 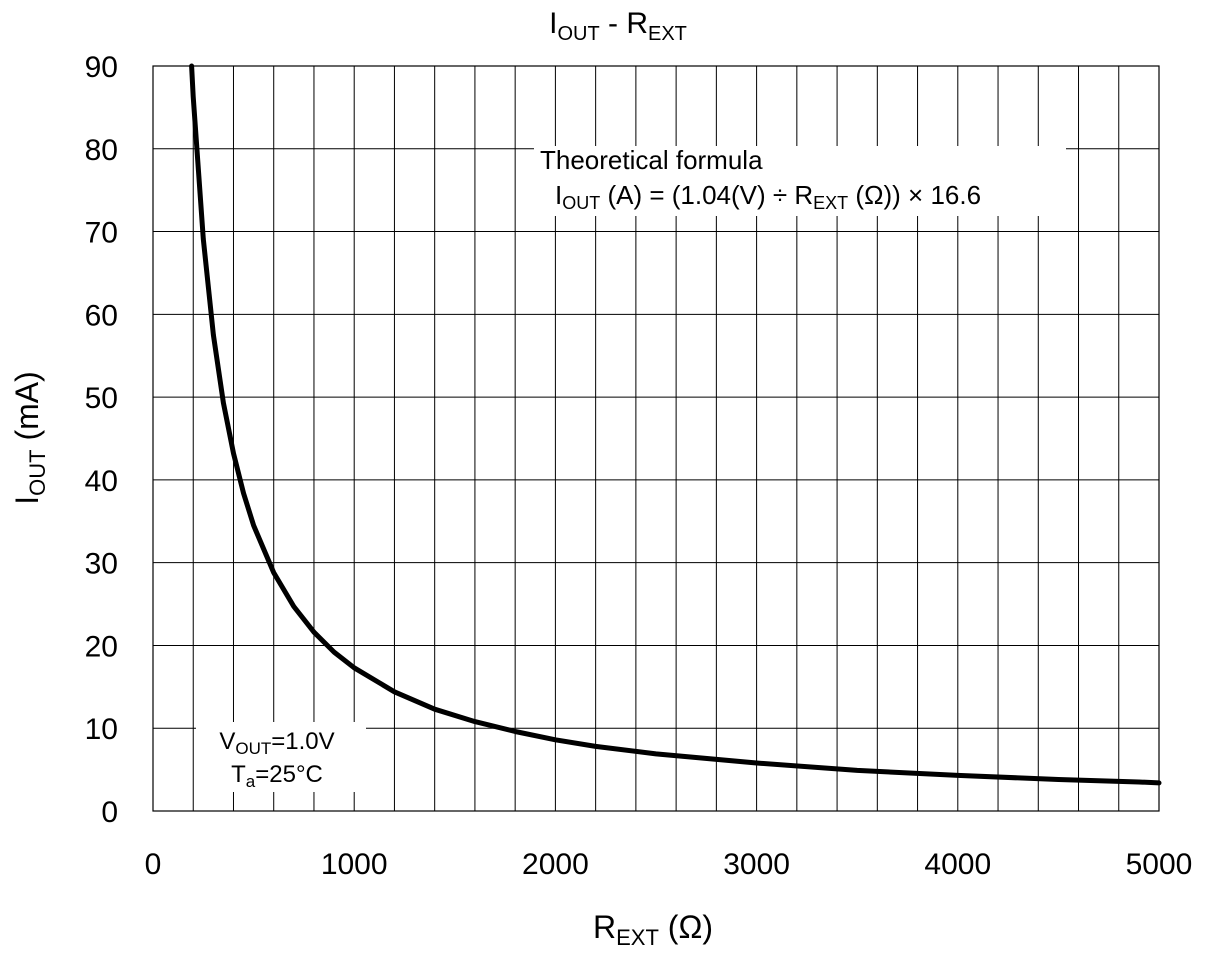 What do you see at coordinates (276, 743) in the screenshot?
I see `vout-condition: VOUT=1.0V` at bounding box center [276, 743].